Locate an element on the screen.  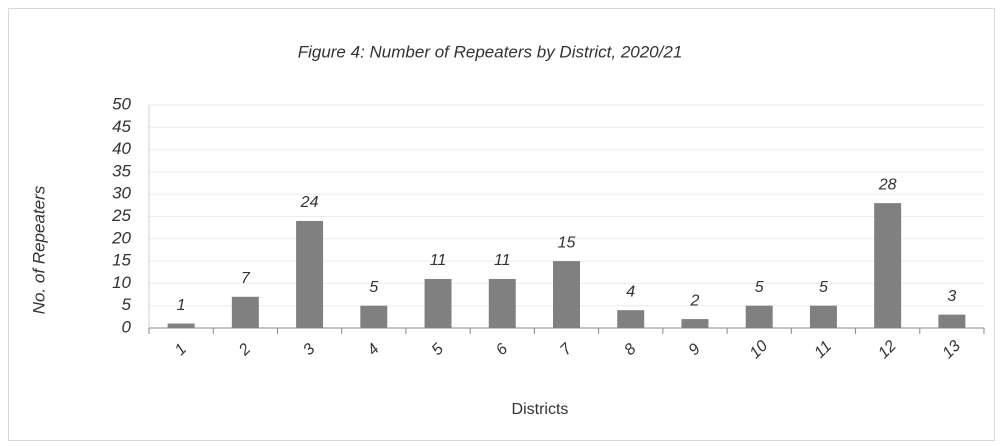
y-tick-label: 25 is located at coordinates (121, 215).